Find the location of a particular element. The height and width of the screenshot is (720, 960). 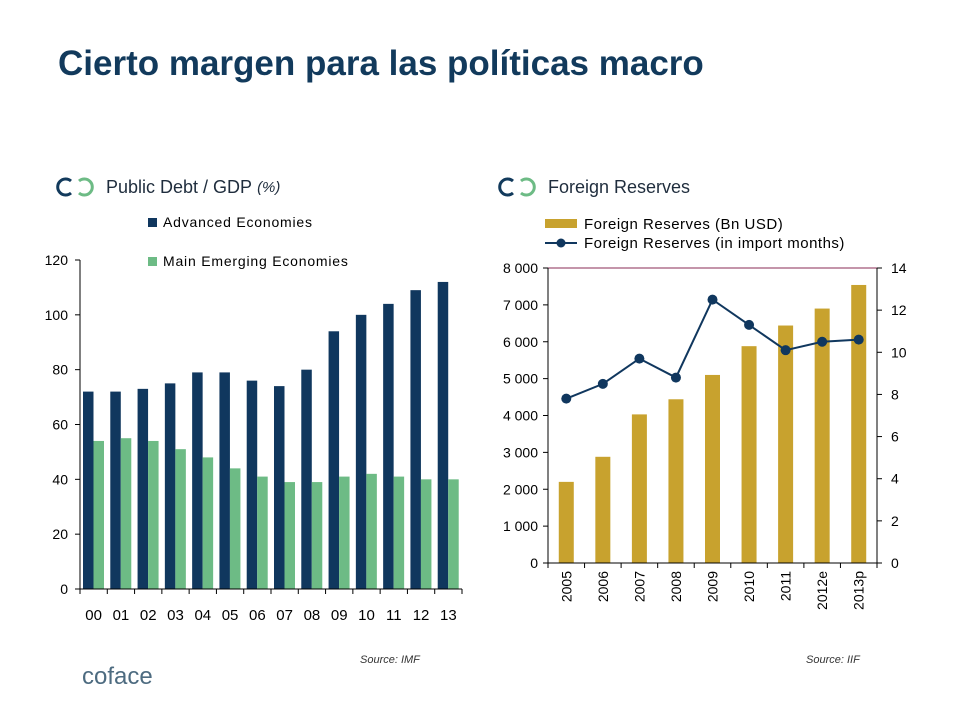

y-left-tick-label: 7 000 is located at coordinates (520, 305).